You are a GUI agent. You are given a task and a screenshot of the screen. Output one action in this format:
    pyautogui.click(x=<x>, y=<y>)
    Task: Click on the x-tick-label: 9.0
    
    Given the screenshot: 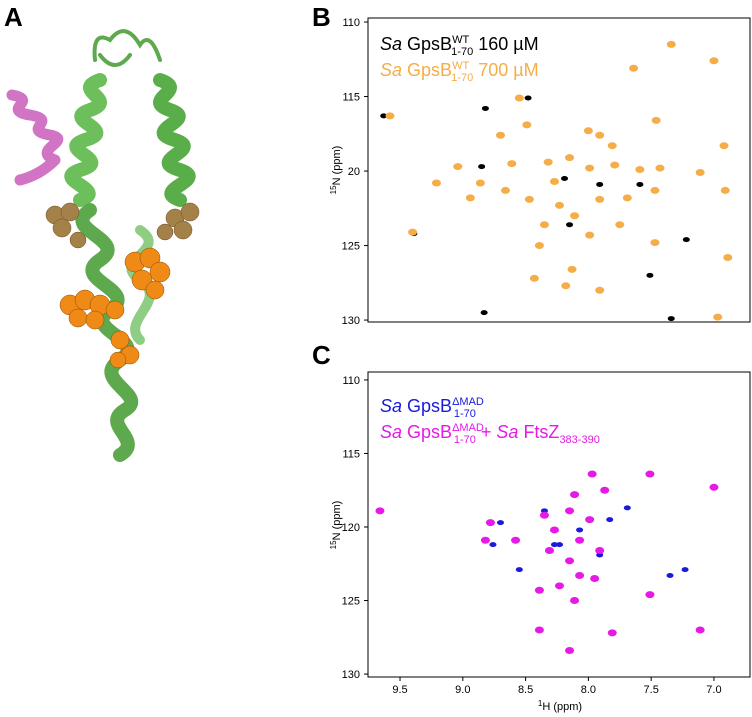 What is the action you would take?
    pyautogui.click(x=462, y=690)
    